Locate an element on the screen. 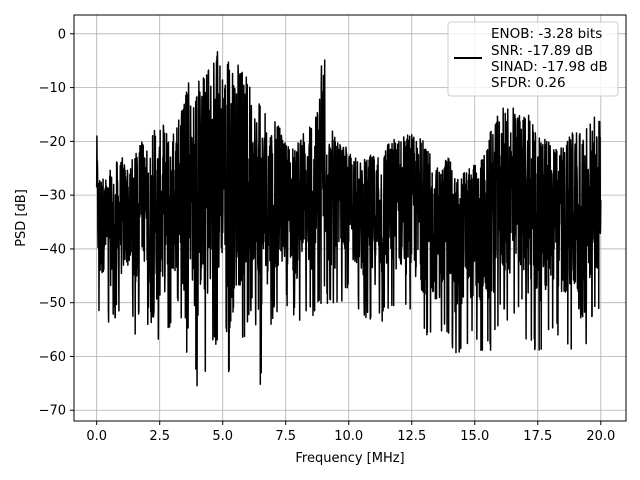 Image resolution: width=640 pixels, height=480 pixels. x-tick-label: 0.0 is located at coordinates (96, 436).